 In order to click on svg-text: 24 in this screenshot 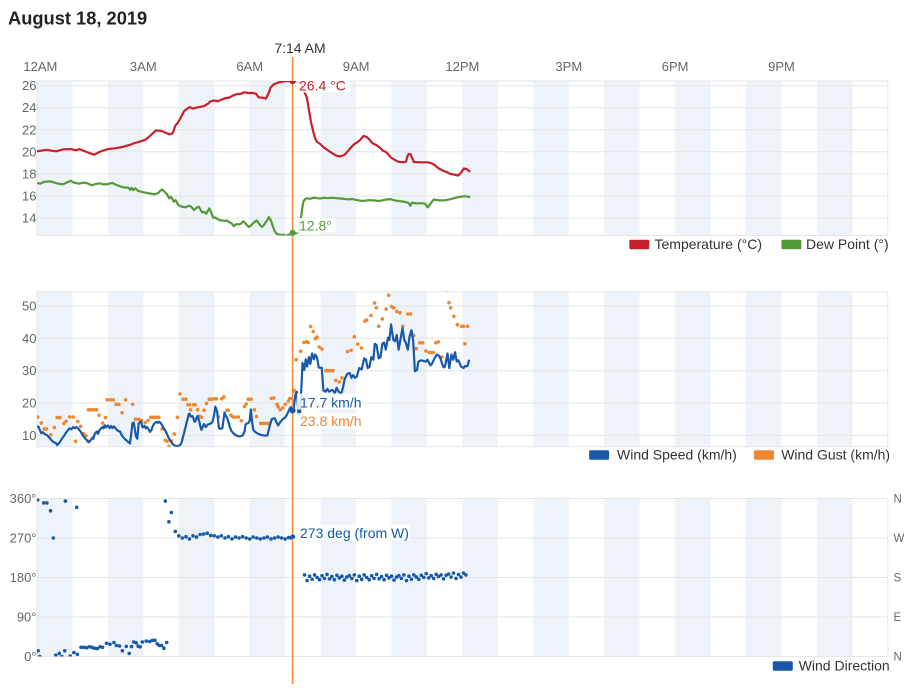, I will do `click(29, 107)`.